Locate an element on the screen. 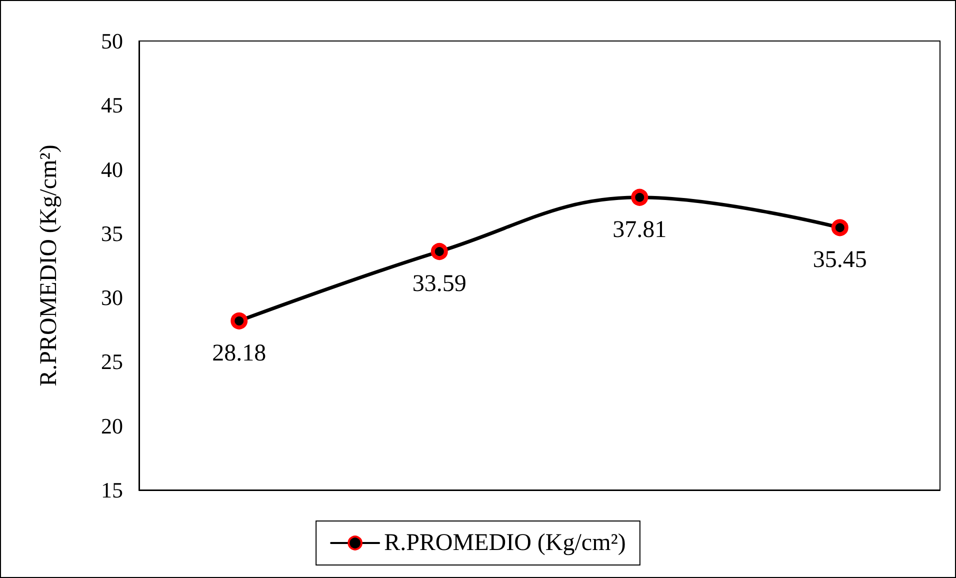  data-label: 37.81 is located at coordinates (639, 229).